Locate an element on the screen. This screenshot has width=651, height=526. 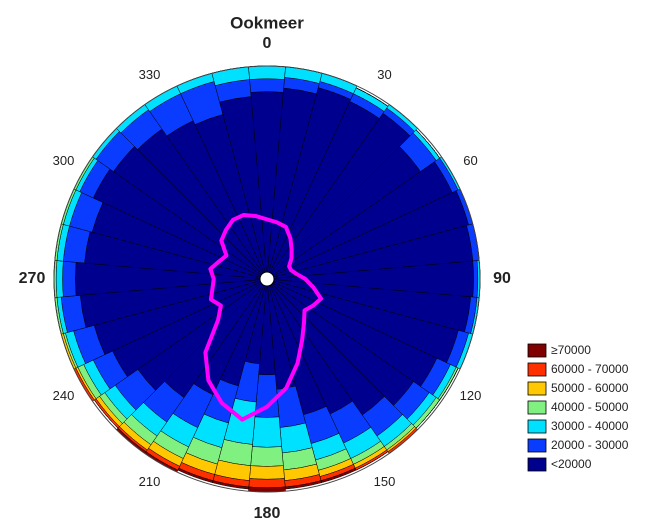
theta-tick-label: 120 is located at coordinates (471, 395).